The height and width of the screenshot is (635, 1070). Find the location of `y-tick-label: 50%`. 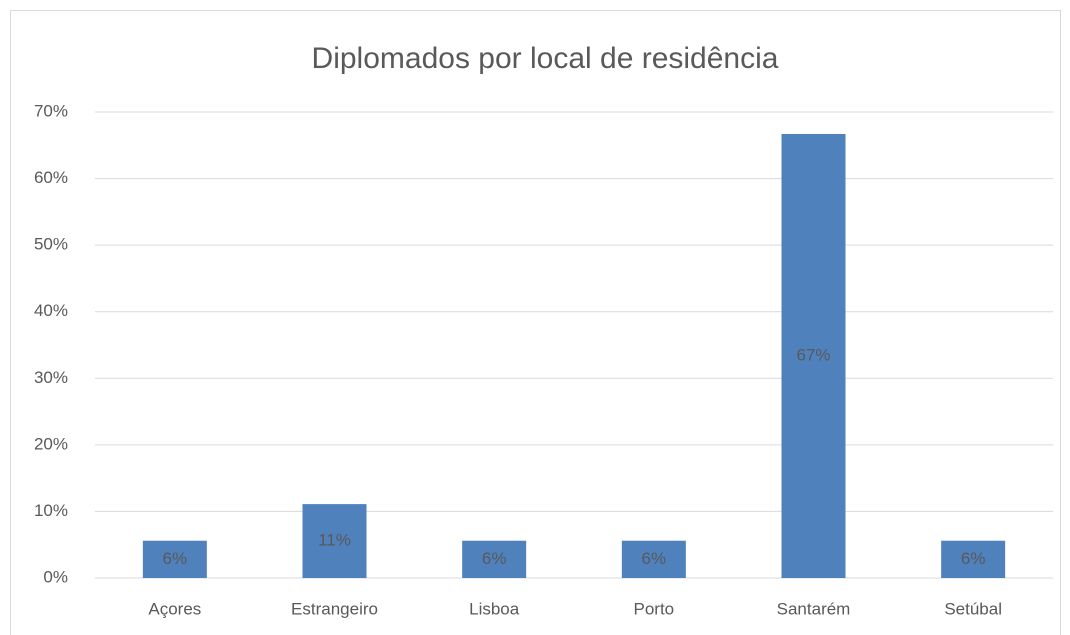

y-tick-label: 50% is located at coordinates (51, 244).